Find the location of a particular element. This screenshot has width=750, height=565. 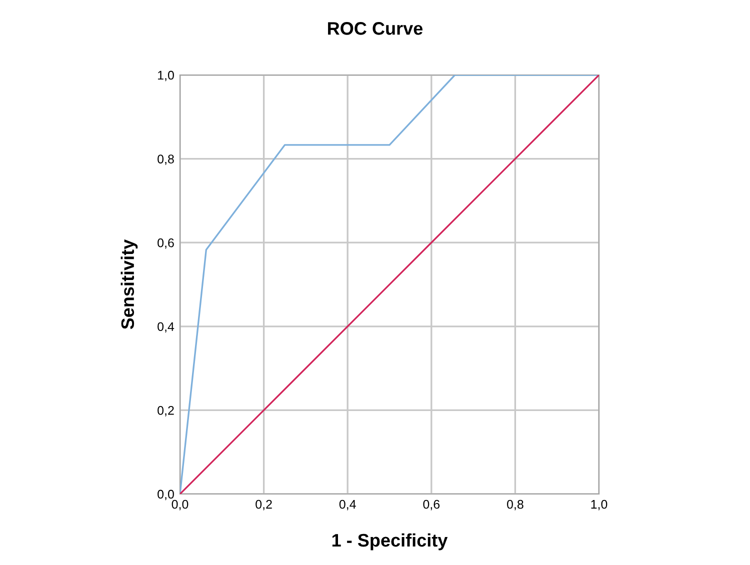

x-tick-label: 0,4 is located at coordinates (347, 505).